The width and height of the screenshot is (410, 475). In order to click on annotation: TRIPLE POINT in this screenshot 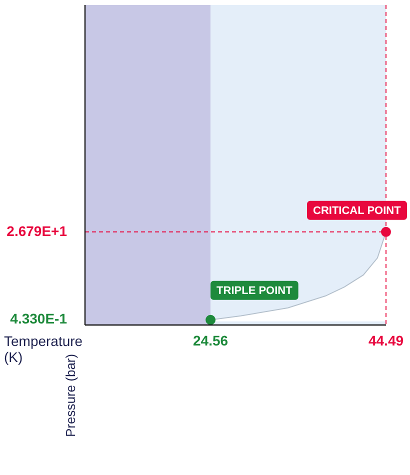, I will do `click(254, 290)`.